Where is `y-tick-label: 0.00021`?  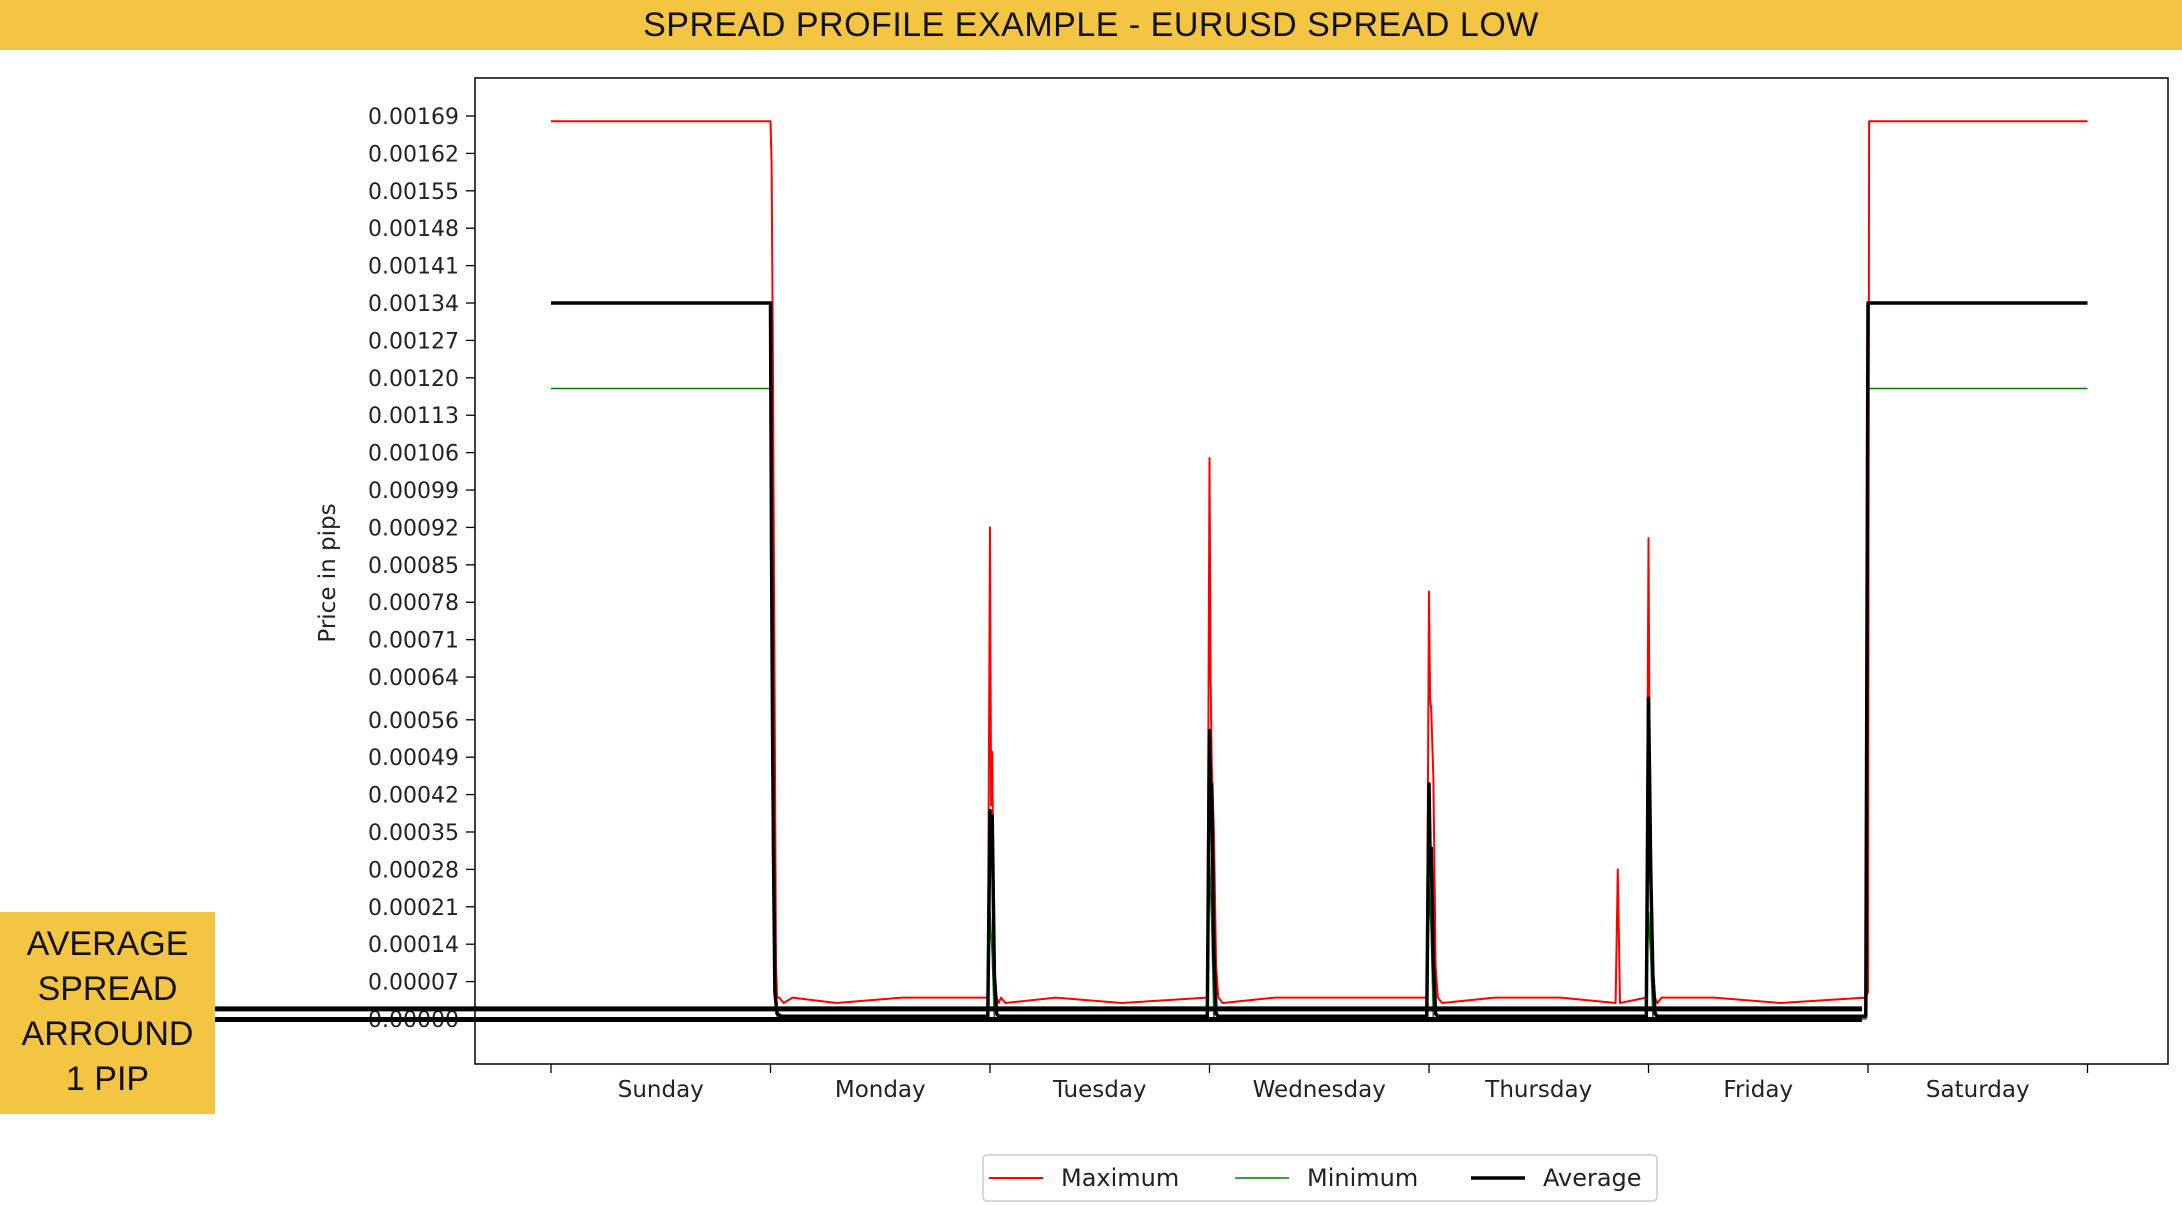 y-tick-label: 0.00021 is located at coordinates (413, 908).